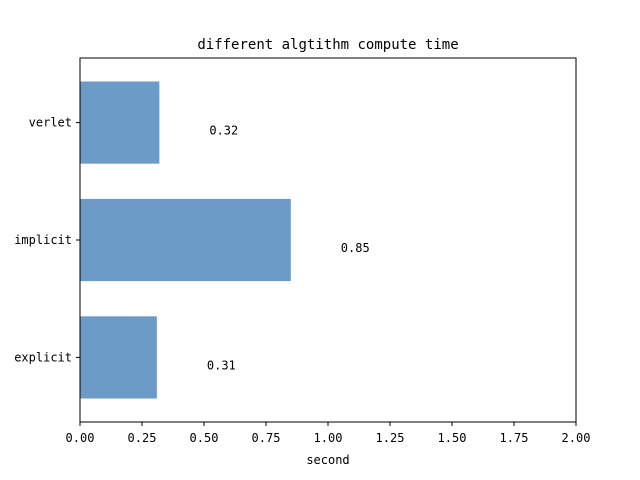 The height and width of the screenshot is (480, 640). Describe the element at coordinates (327, 45) in the screenshot. I see `chart-title: different algtithm compute time` at that location.